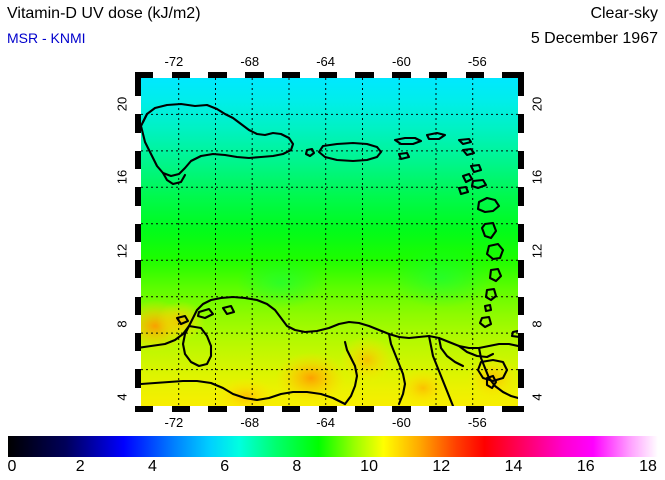 The width and height of the screenshot is (665, 480). I want to click on xtick-top-2: -64, so click(326, 61).